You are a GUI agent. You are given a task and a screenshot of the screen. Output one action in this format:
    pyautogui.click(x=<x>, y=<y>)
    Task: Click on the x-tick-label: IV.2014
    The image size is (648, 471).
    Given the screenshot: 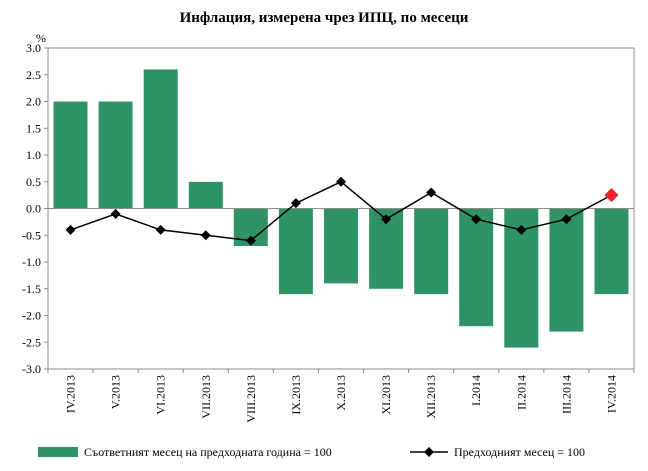 What is the action you would take?
    pyautogui.click(x=611, y=394)
    